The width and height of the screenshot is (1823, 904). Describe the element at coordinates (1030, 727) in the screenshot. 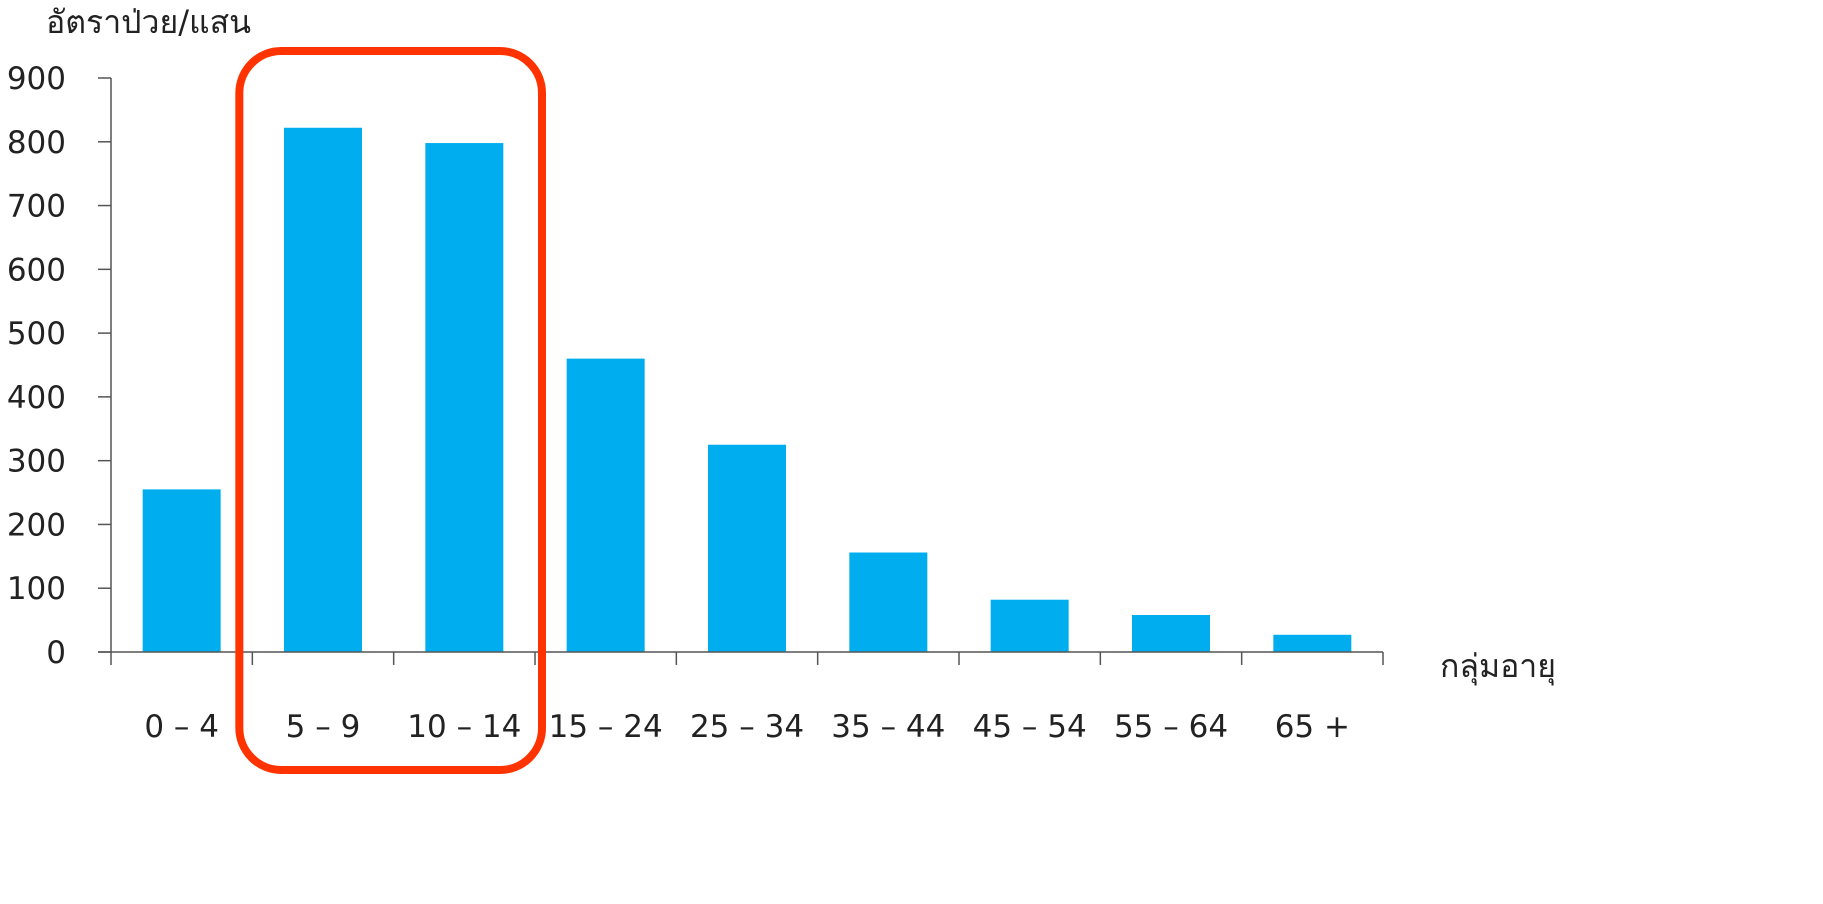

I see `x-tick-label: 45 – 54` at that location.